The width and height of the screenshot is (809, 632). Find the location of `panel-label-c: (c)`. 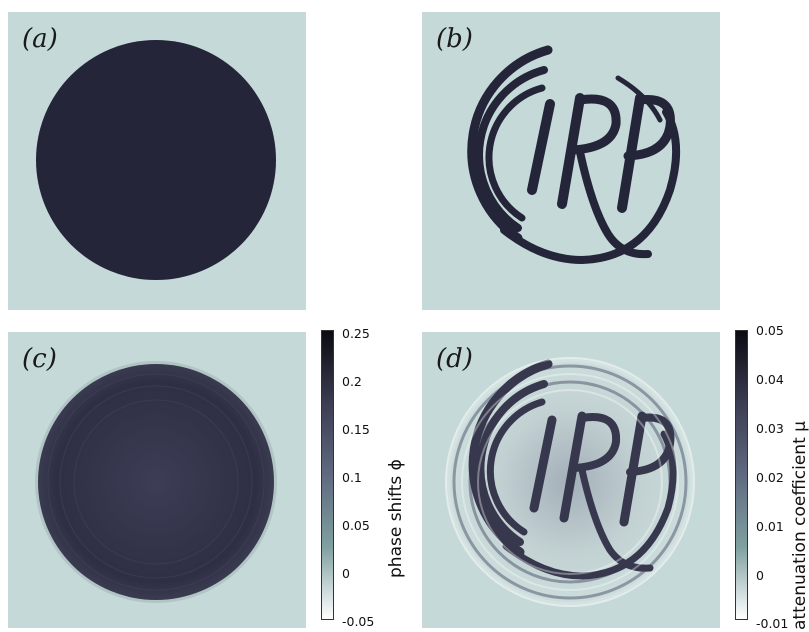

panel-label-c: (c) is located at coordinates (39, 359).